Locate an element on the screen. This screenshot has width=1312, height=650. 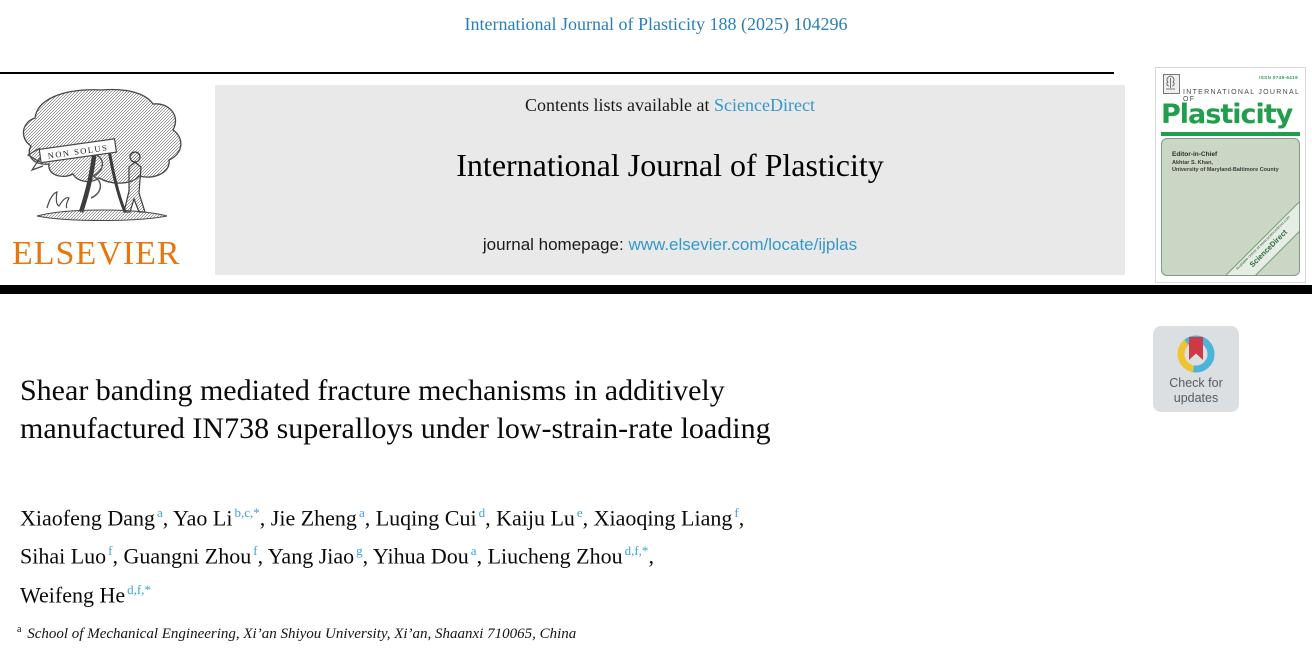
elsevier-tree-icon: NON SOLUS is located at coordinates (102, 154).